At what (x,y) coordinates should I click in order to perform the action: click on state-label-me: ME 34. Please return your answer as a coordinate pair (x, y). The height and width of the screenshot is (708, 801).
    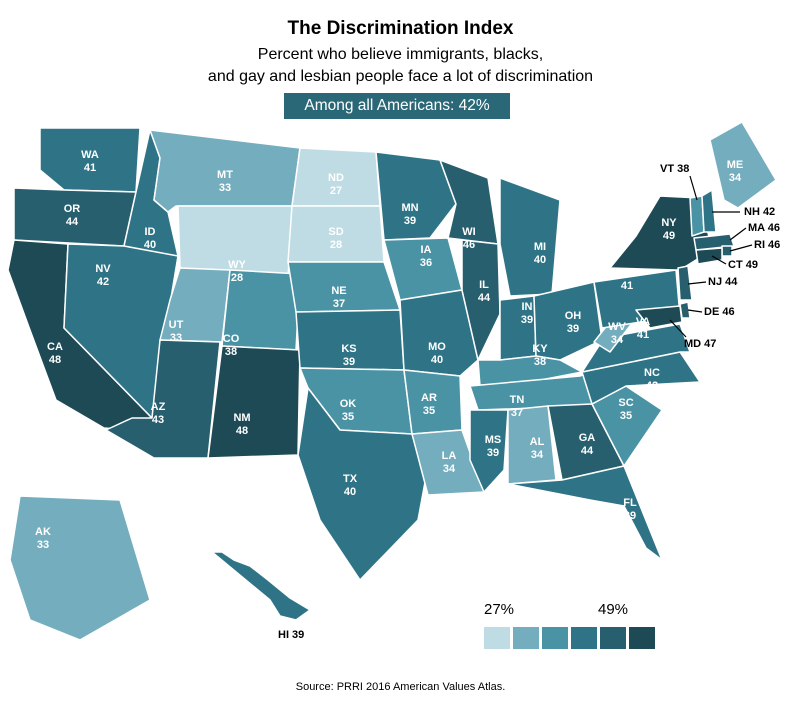
    Looking at the image, I should click on (735, 171).